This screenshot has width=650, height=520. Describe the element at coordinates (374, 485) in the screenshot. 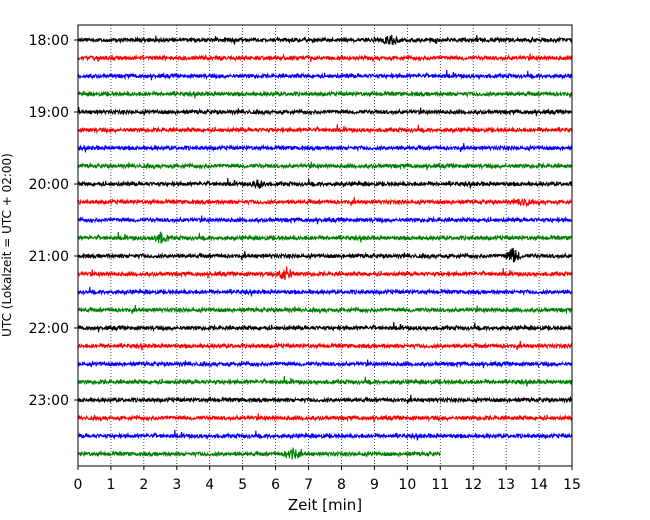

I see `x-tick-label: 9` at that location.